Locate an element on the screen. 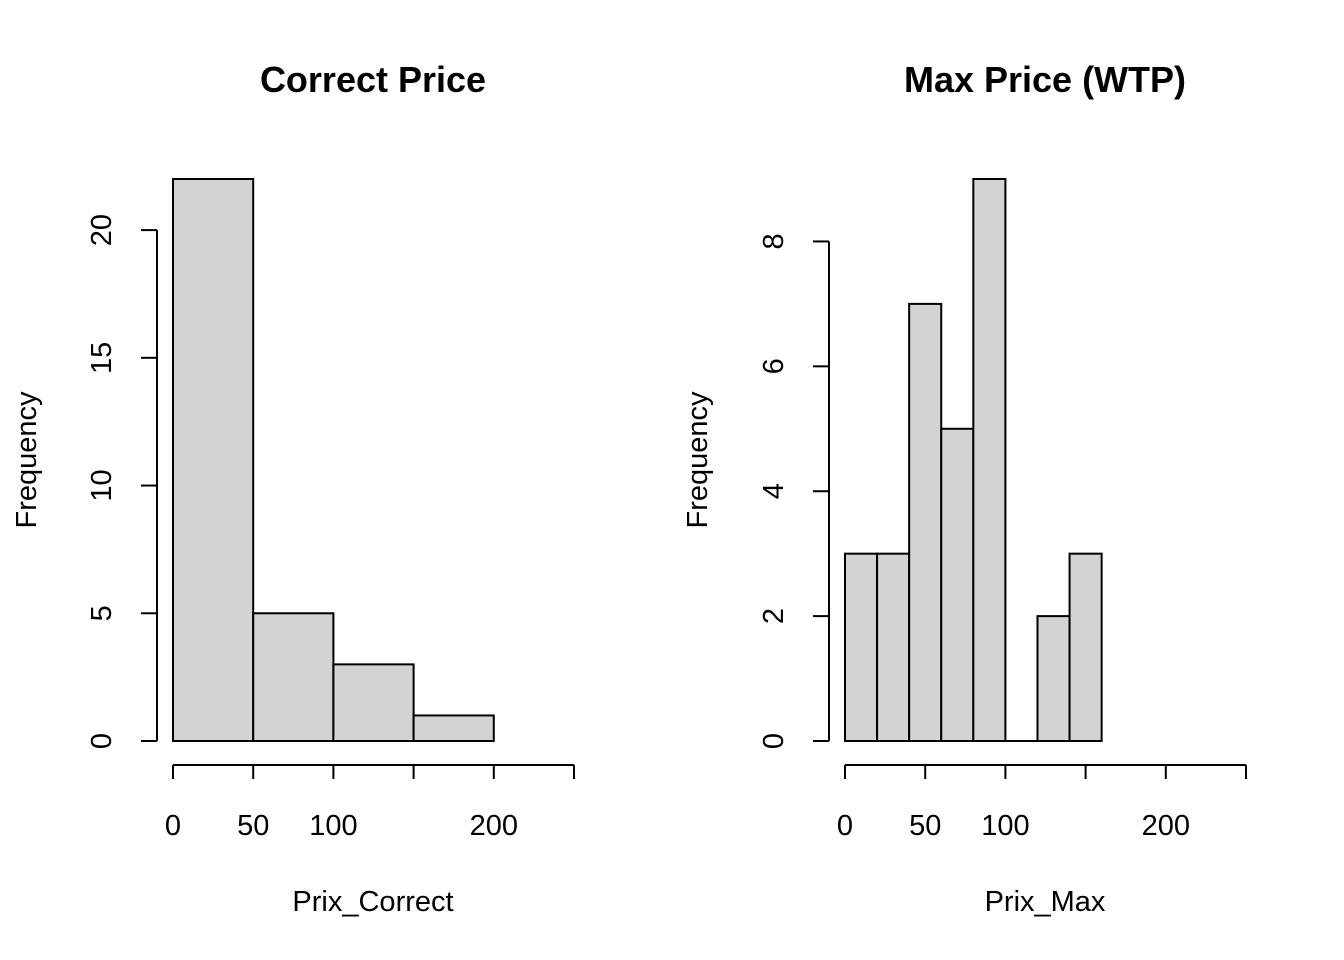 Image resolution: width=1344 pixels, height=960 pixels. y-axis: 0 2 4 6 8 is located at coordinates (794, 491).